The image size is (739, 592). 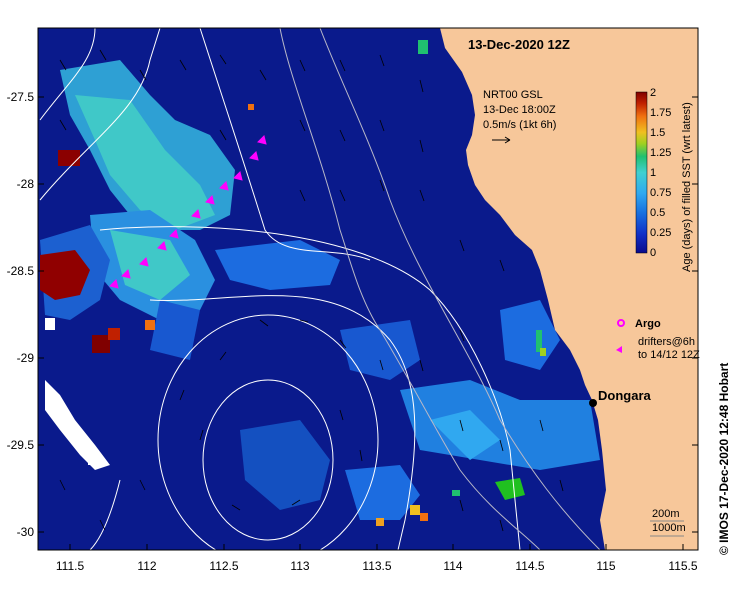 What do you see at coordinates (657, 213) in the screenshot?
I see `colorbar-tick: 0.5` at bounding box center [657, 213].